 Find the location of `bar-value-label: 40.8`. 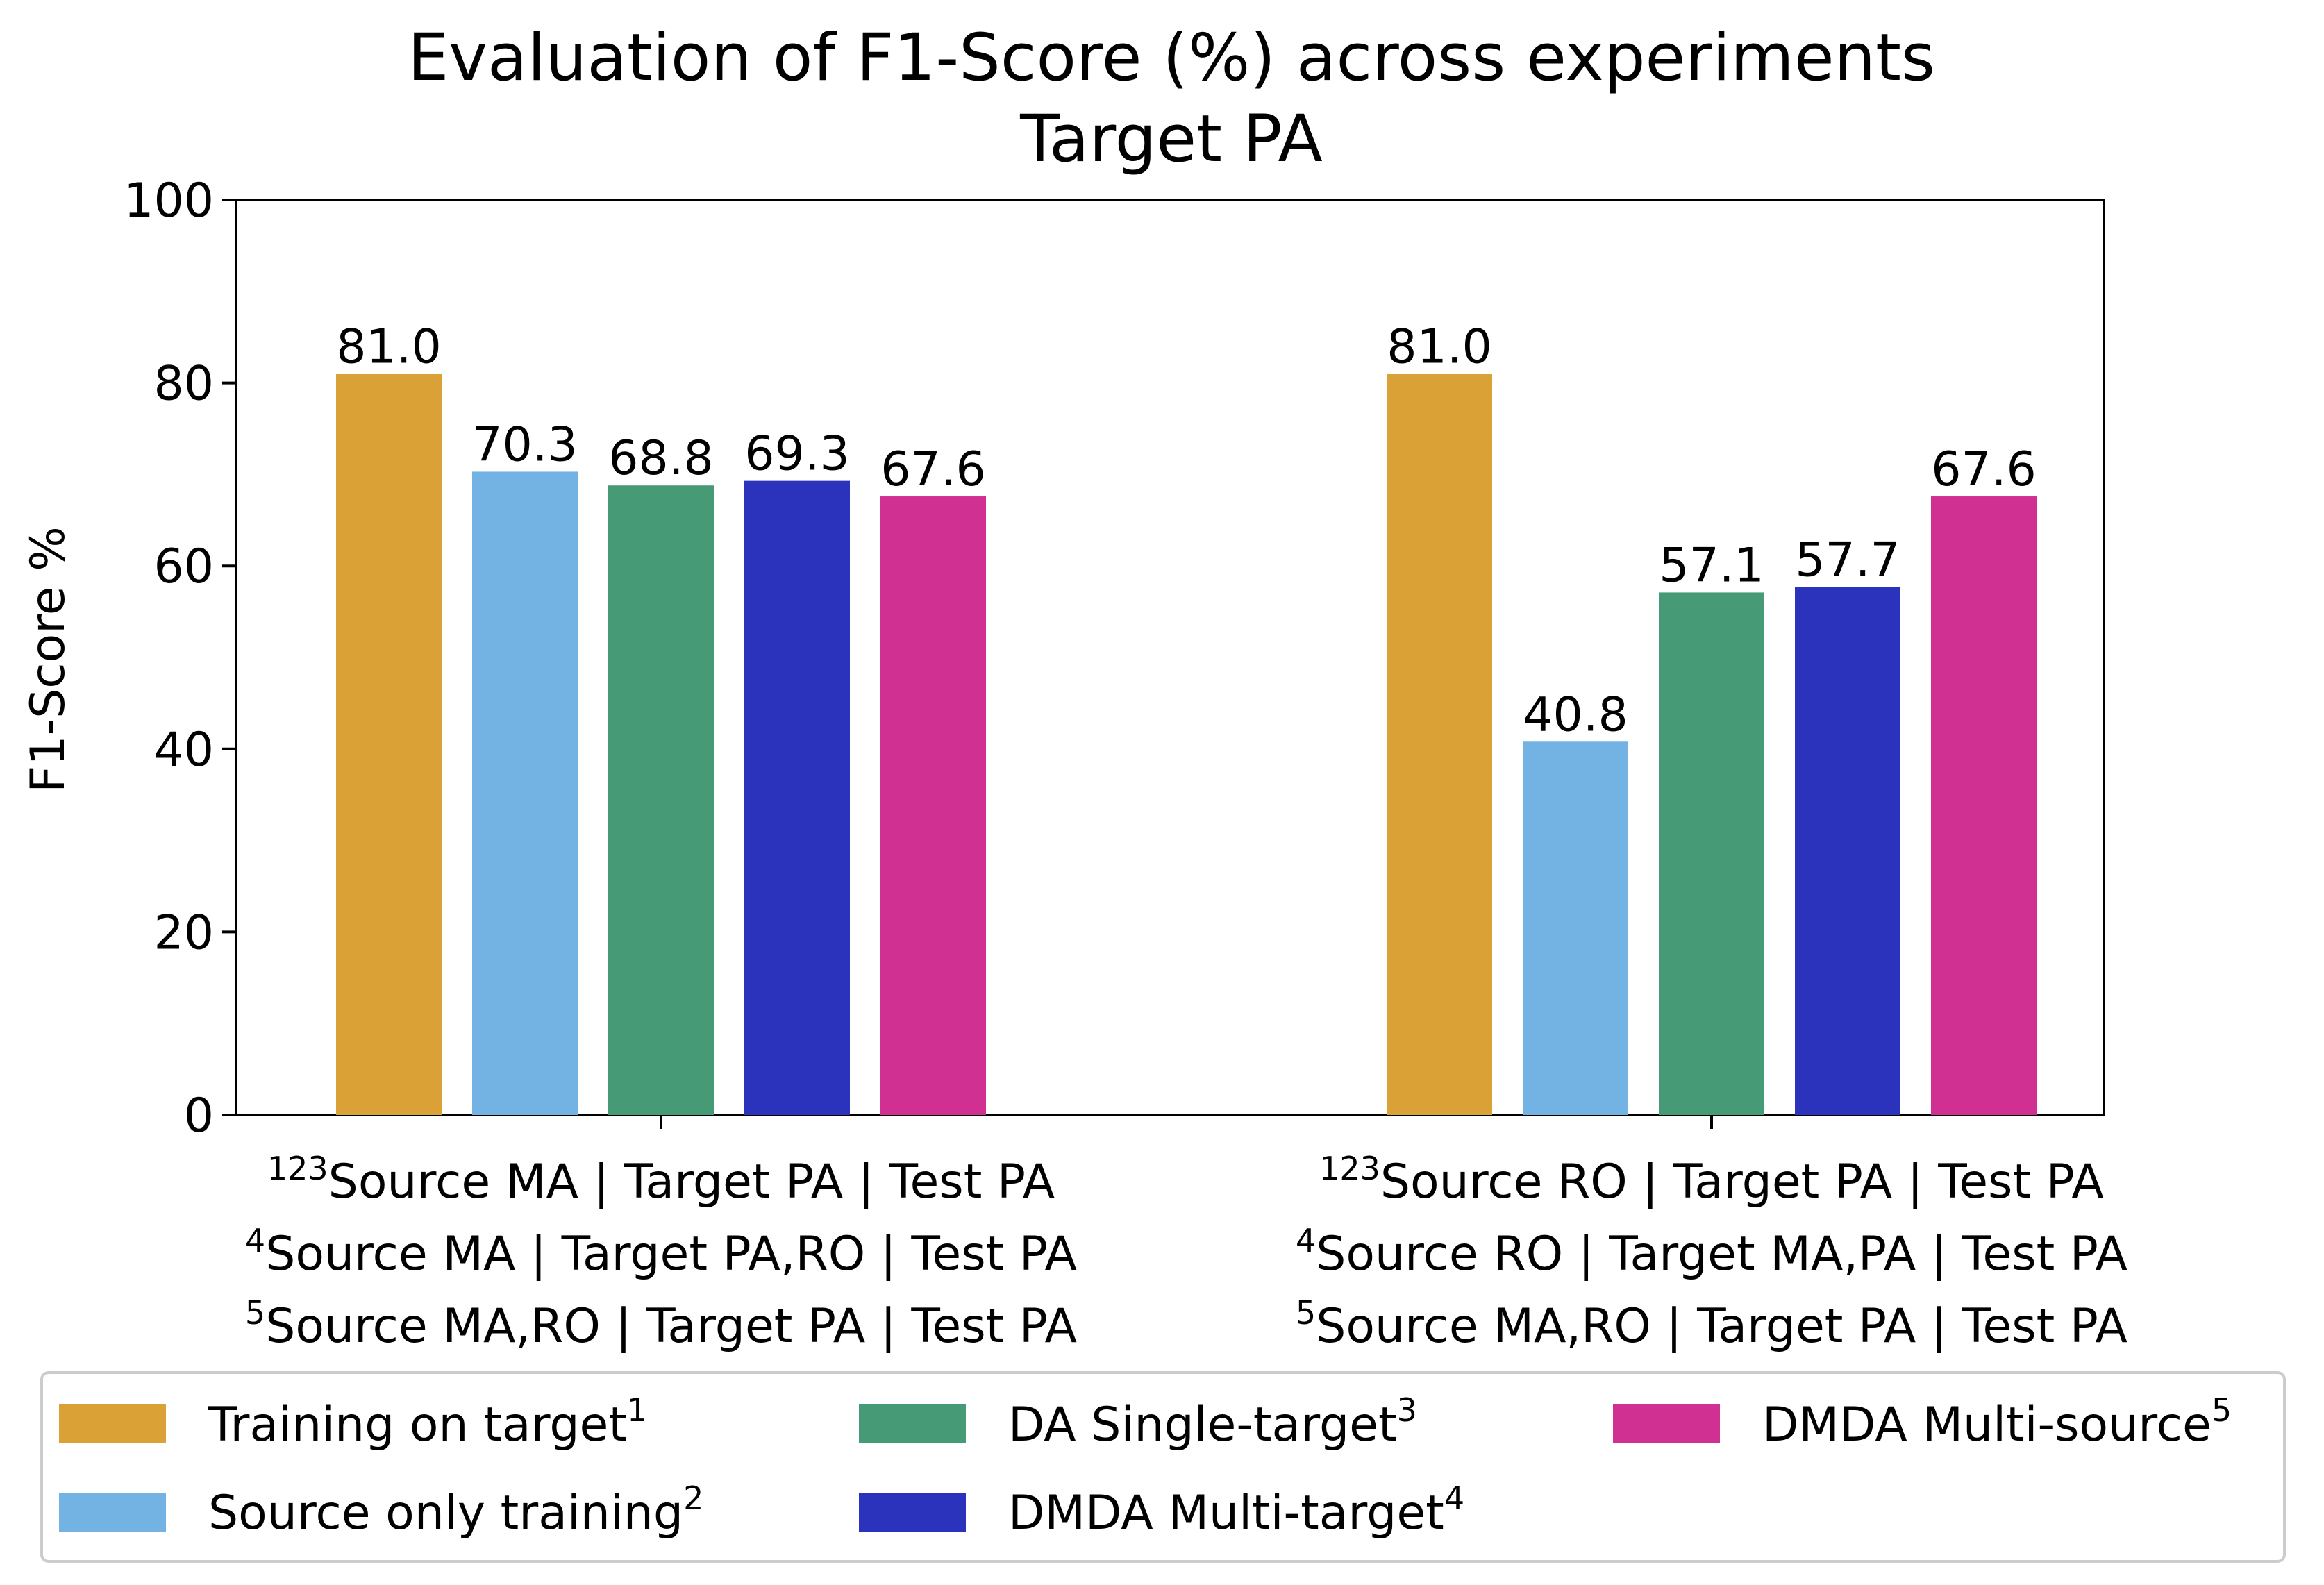

bar-value-label: 40.8 is located at coordinates (1576, 714).